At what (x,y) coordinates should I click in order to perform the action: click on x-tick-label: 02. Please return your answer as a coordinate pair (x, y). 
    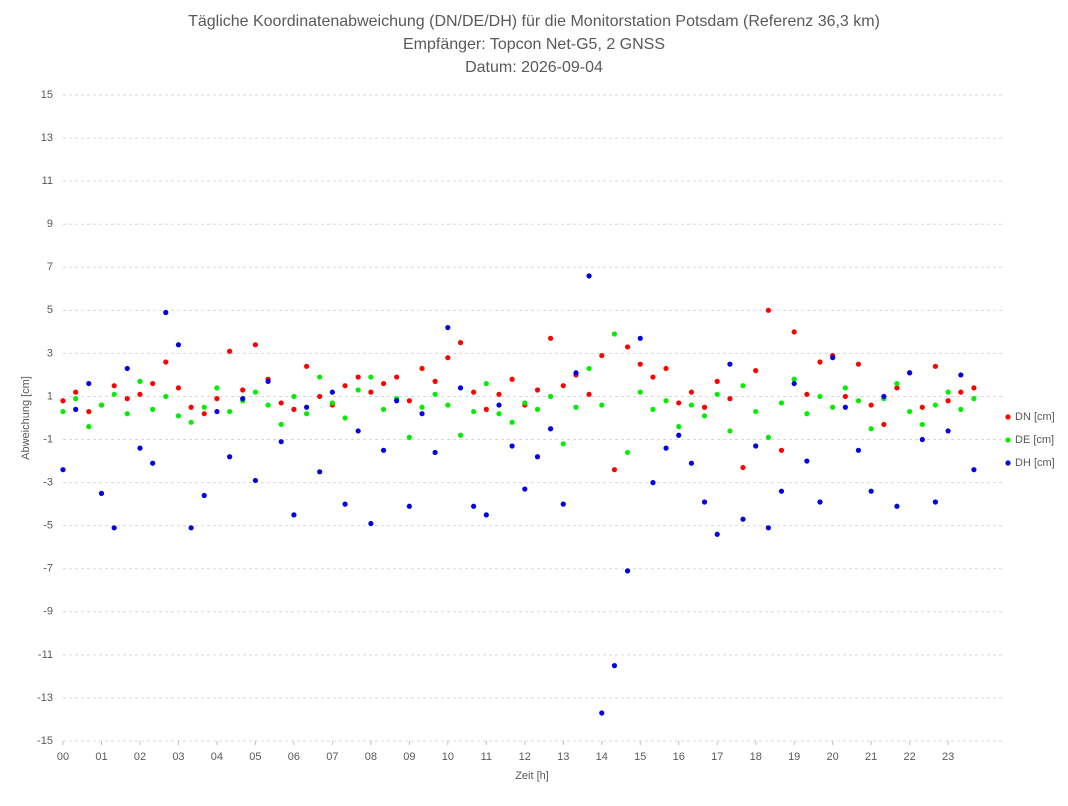
    Looking at the image, I should click on (140, 757).